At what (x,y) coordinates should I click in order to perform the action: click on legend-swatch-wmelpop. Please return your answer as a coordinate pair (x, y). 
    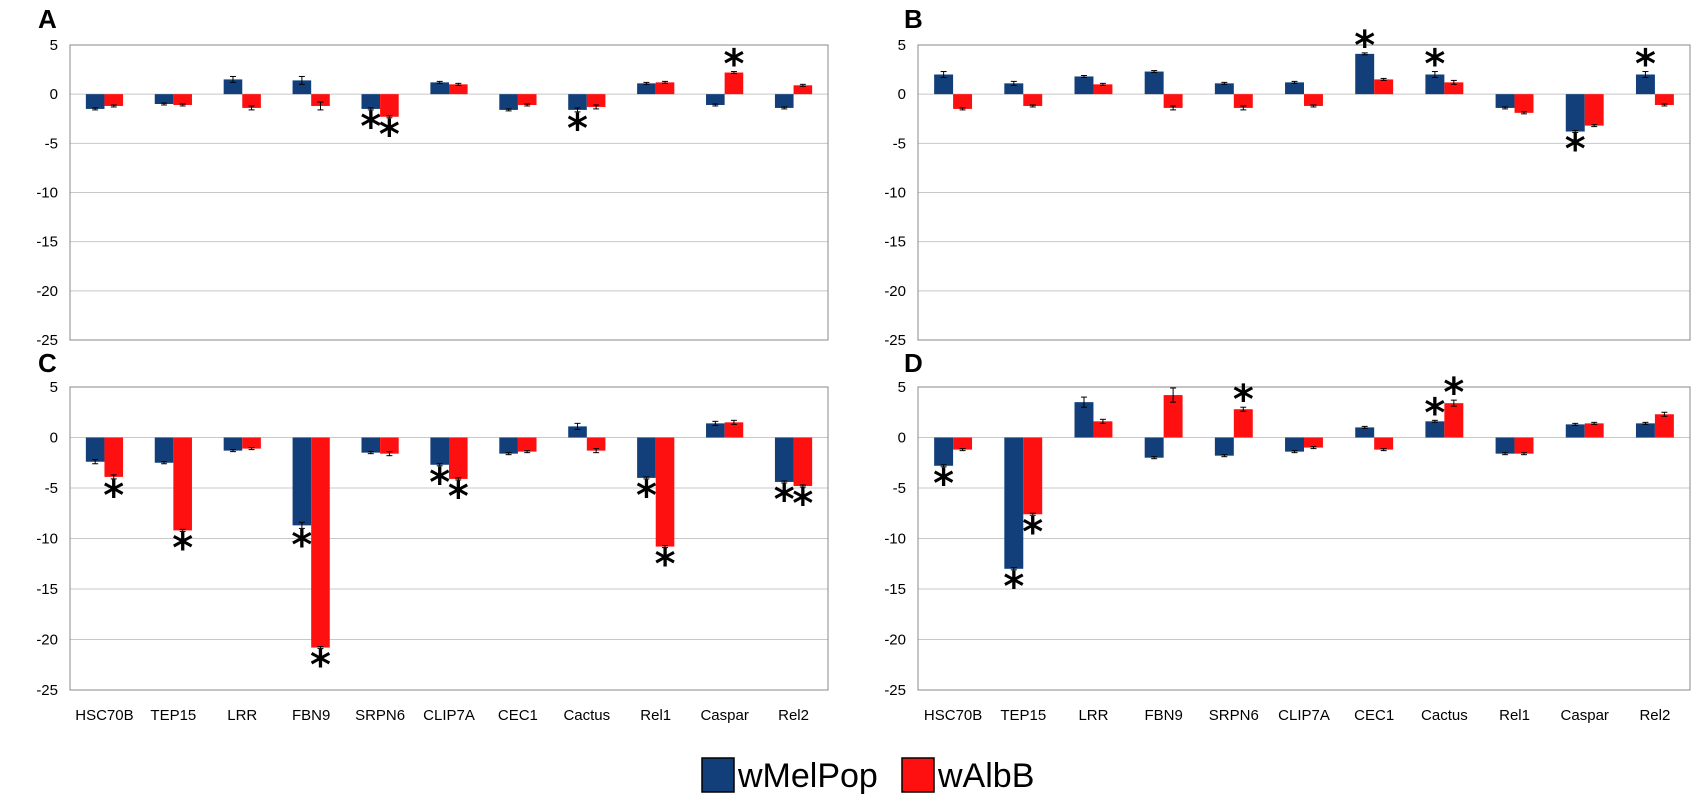
    Looking at the image, I should click on (718, 775).